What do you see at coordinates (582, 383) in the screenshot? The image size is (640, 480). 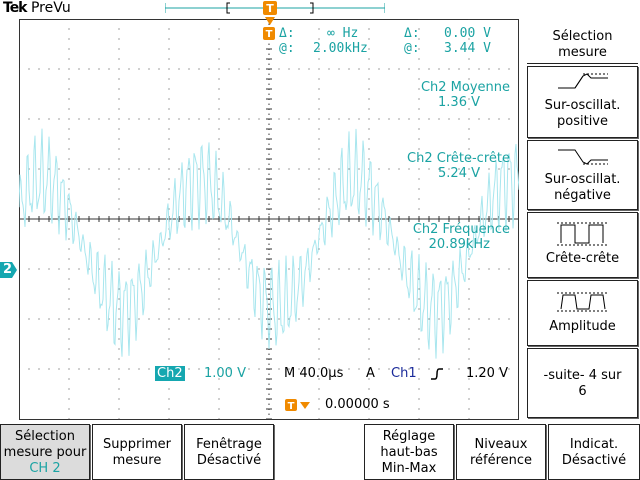 I see `side-button-more: -suite- 4 sur 6` at bounding box center [582, 383].